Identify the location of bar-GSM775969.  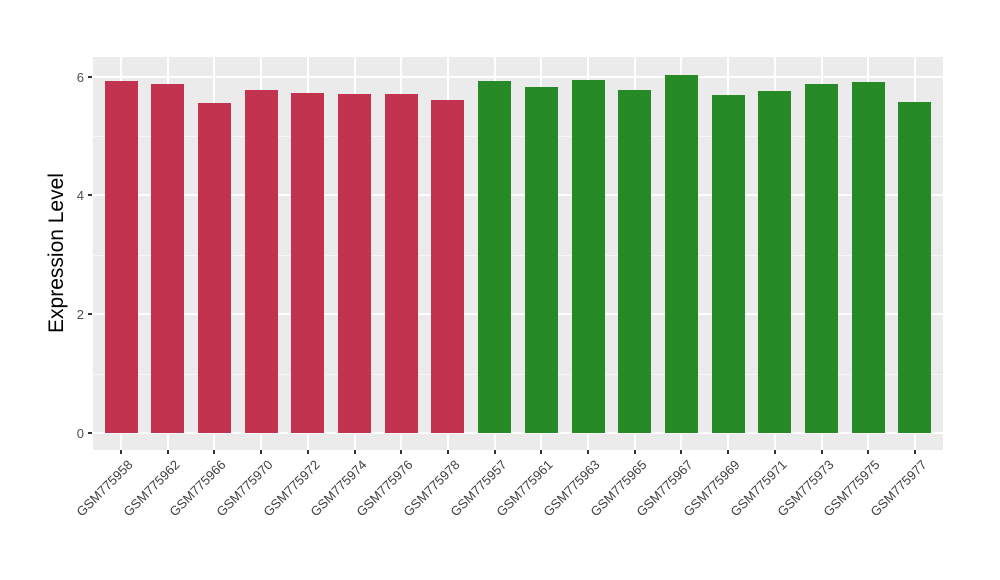
(728, 264).